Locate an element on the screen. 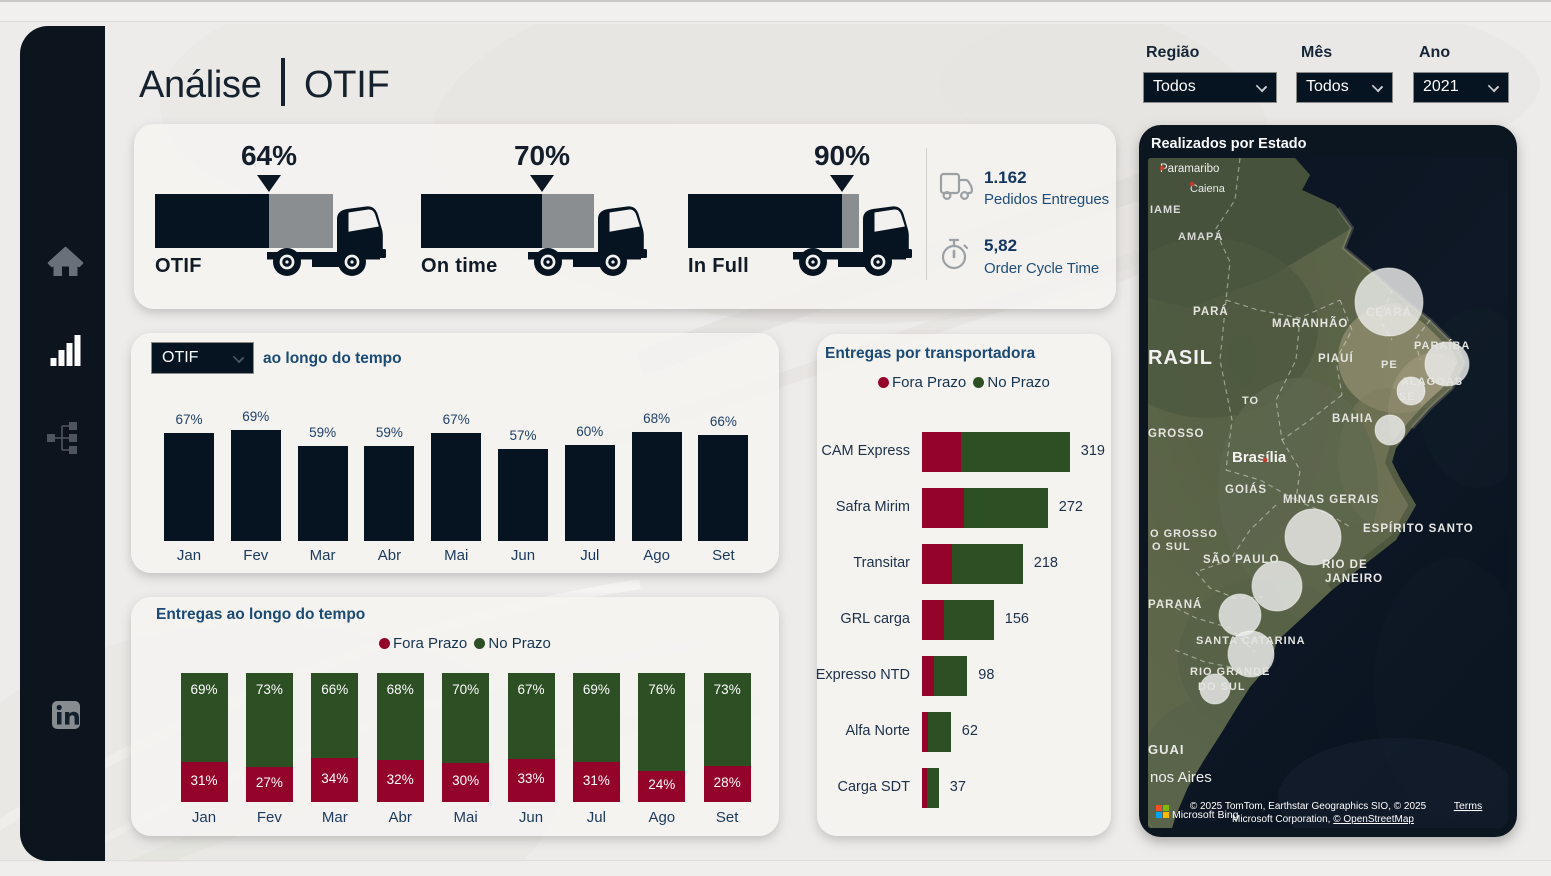 This screenshot has height=876, width=1551. svg-text: AMAPÁ is located at coordinates (1200, 236).